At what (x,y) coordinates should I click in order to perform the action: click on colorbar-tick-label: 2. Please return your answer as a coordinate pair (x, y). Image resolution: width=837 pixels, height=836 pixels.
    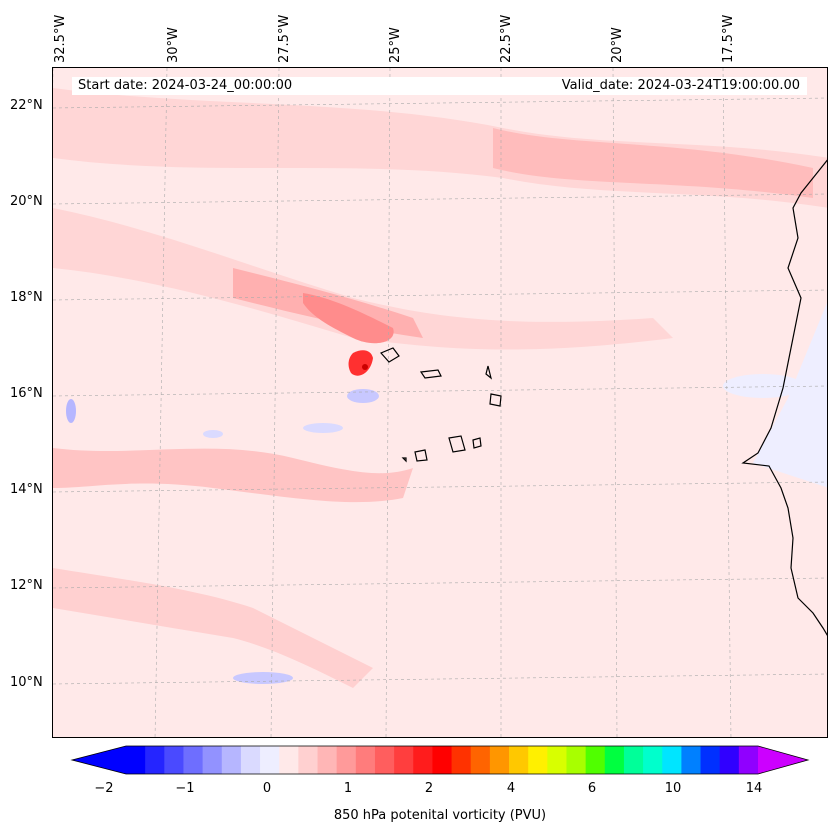
    Looking at the image, I should click on (429, 788).